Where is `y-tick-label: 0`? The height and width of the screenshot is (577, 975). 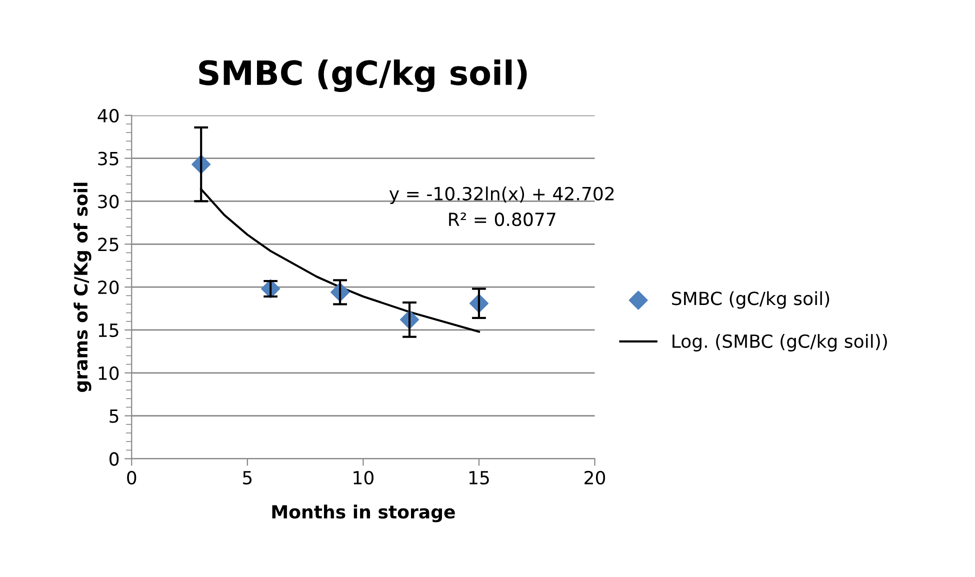 y-tick-label: 0 is located at coordinates (114, 459).